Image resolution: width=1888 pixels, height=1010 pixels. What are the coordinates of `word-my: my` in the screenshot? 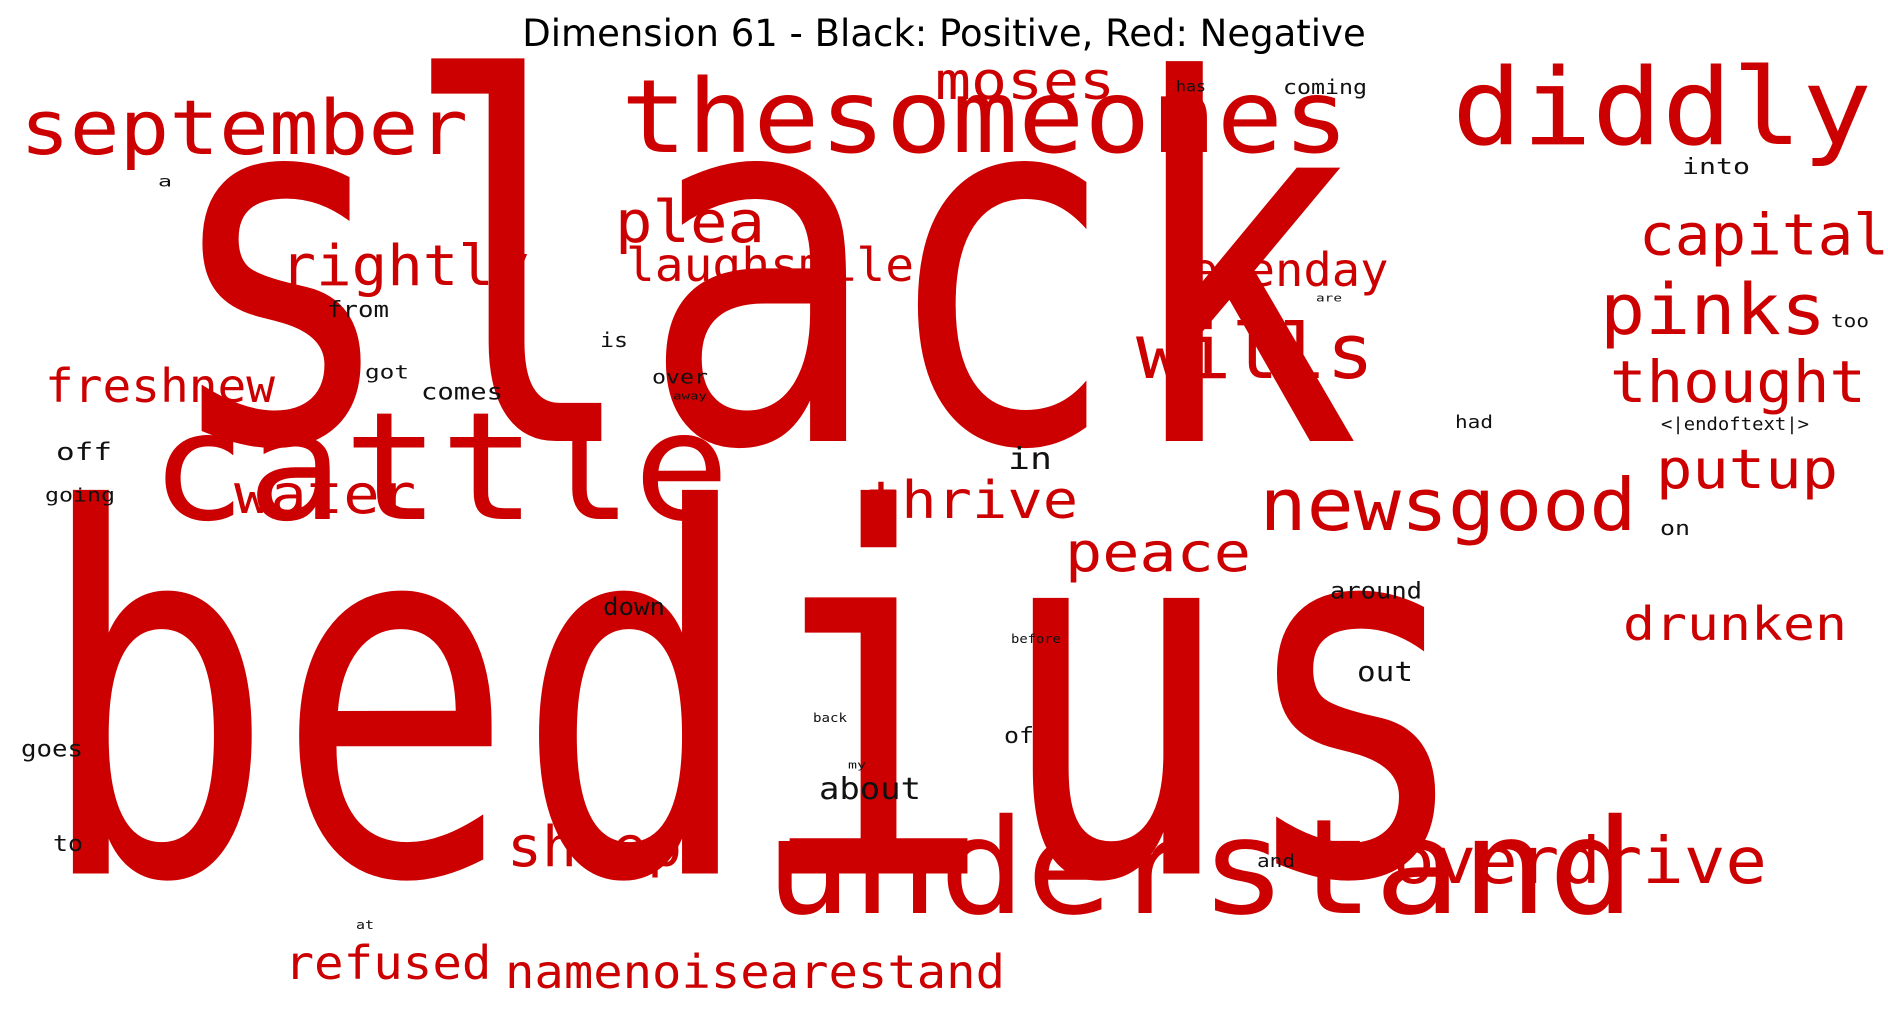 It's located at (857, 765).